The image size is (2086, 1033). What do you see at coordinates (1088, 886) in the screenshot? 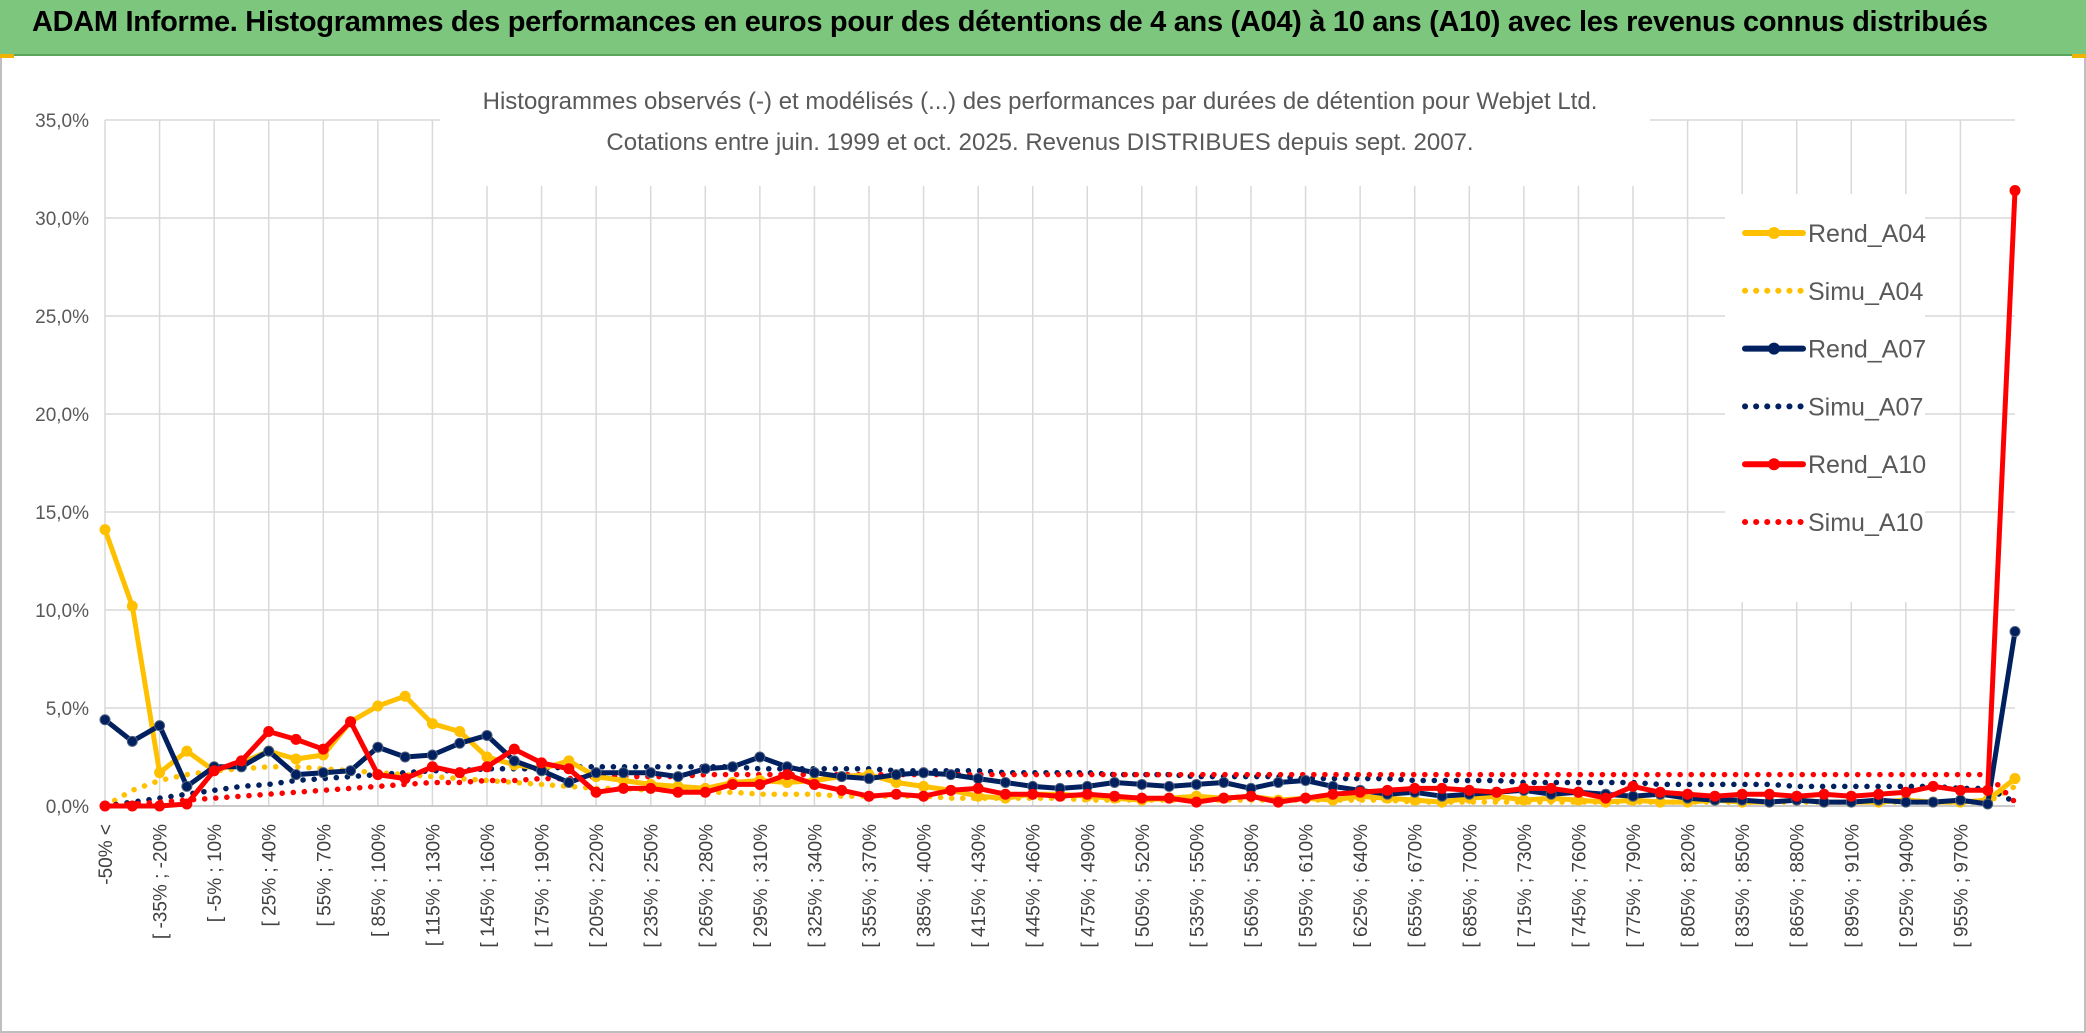
I see `x-tick-label: [ 475% ; 490%` at bounding box center [1088, 886].